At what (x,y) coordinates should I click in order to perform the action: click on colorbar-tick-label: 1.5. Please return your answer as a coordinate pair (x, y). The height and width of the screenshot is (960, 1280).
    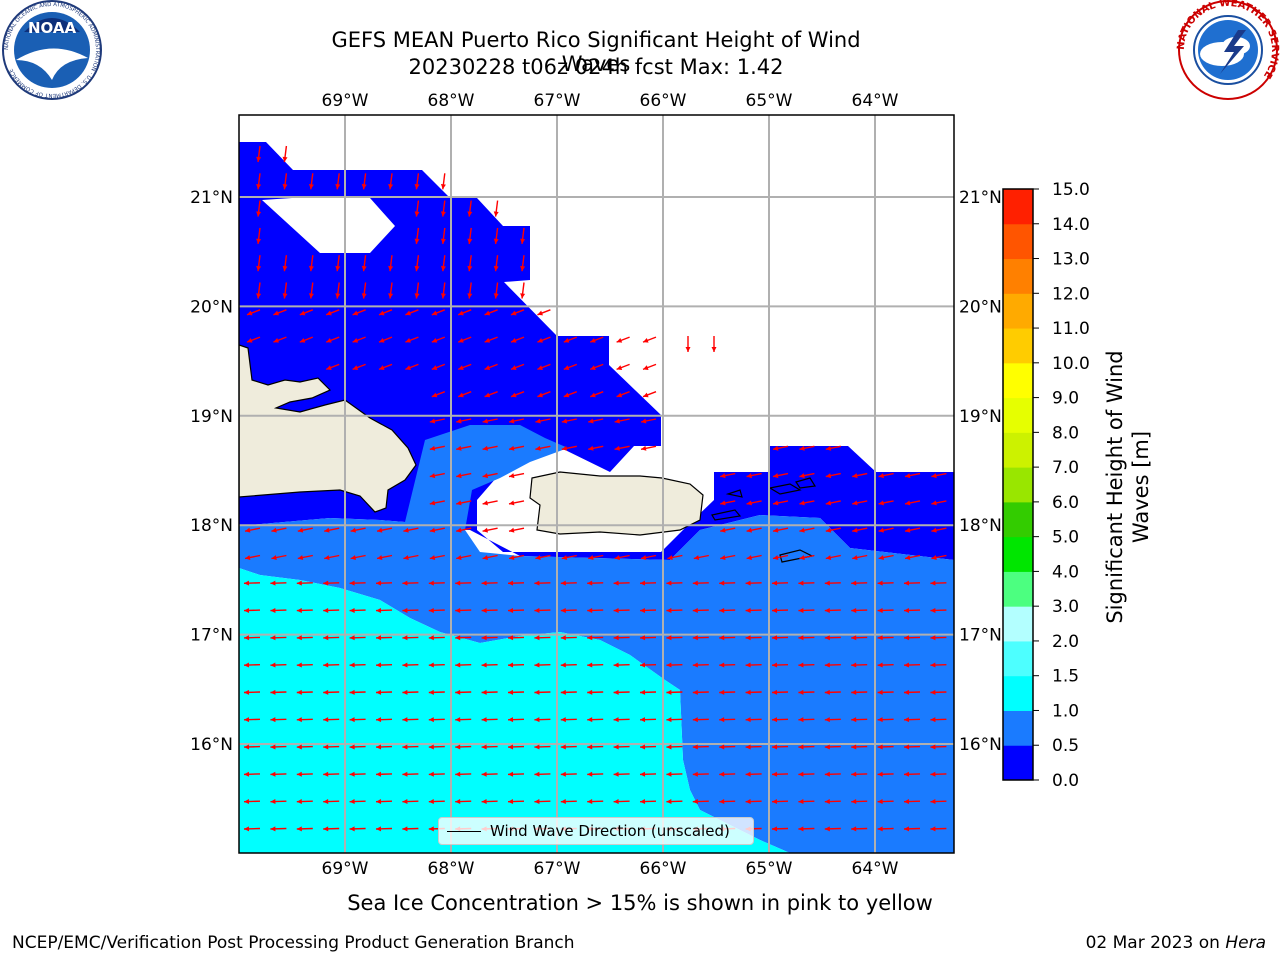
    Looking at the image, I should click on (1065, 677).